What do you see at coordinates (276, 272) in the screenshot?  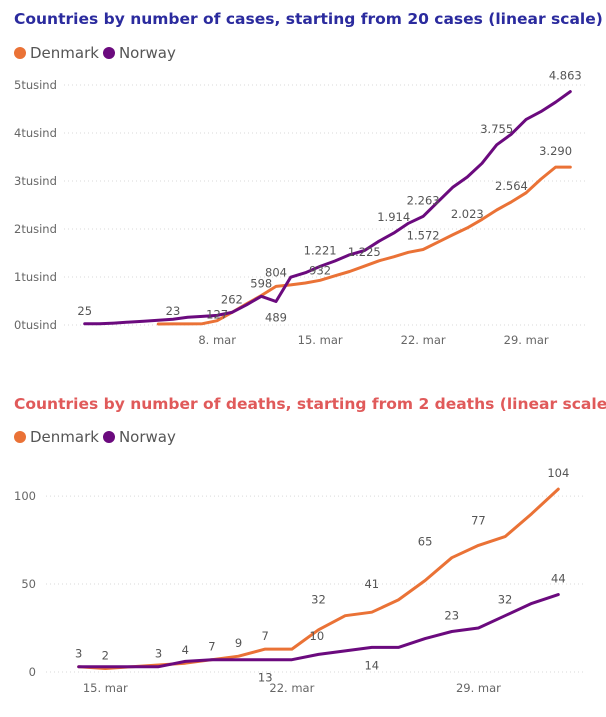 I see `data-label: 804` at bounding box center [276, 272].